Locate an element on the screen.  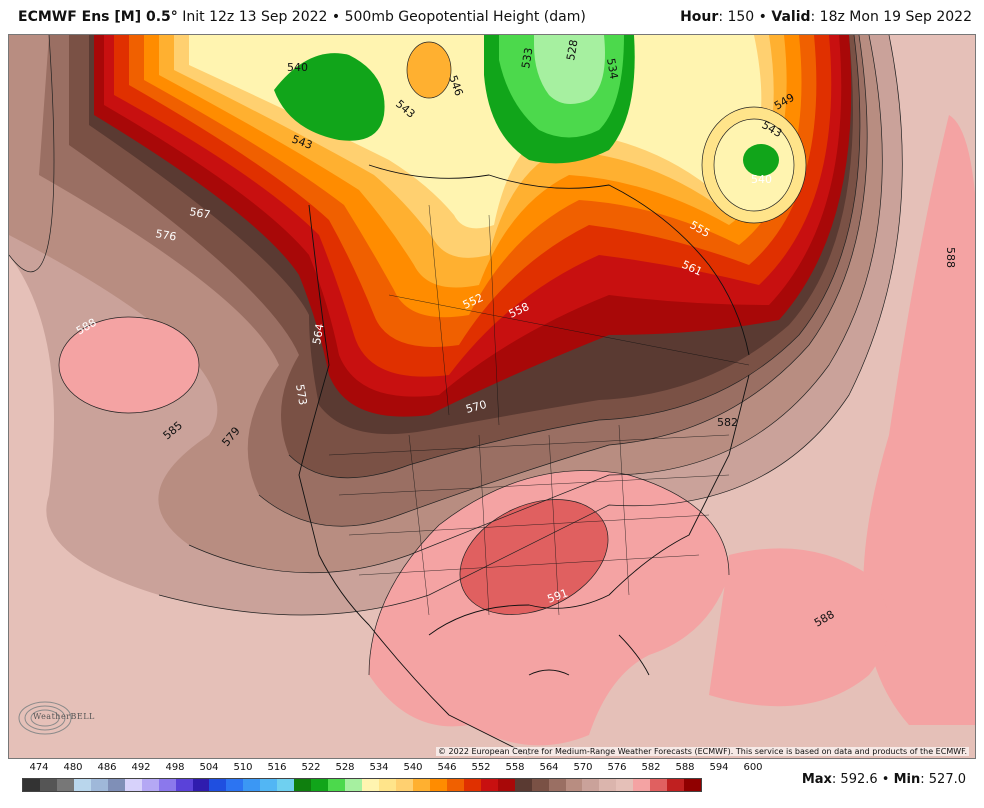
min-value: : 527.0 is located at coordinates (943, 779).